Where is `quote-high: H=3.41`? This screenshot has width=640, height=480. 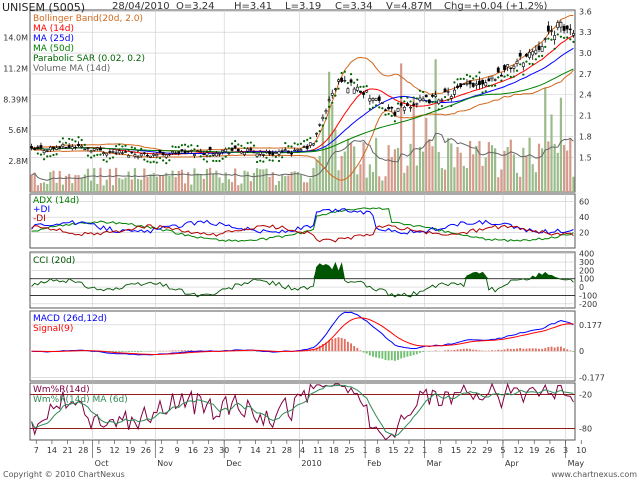
quote-high: H=3.41 is located at coordinates (253, 6).